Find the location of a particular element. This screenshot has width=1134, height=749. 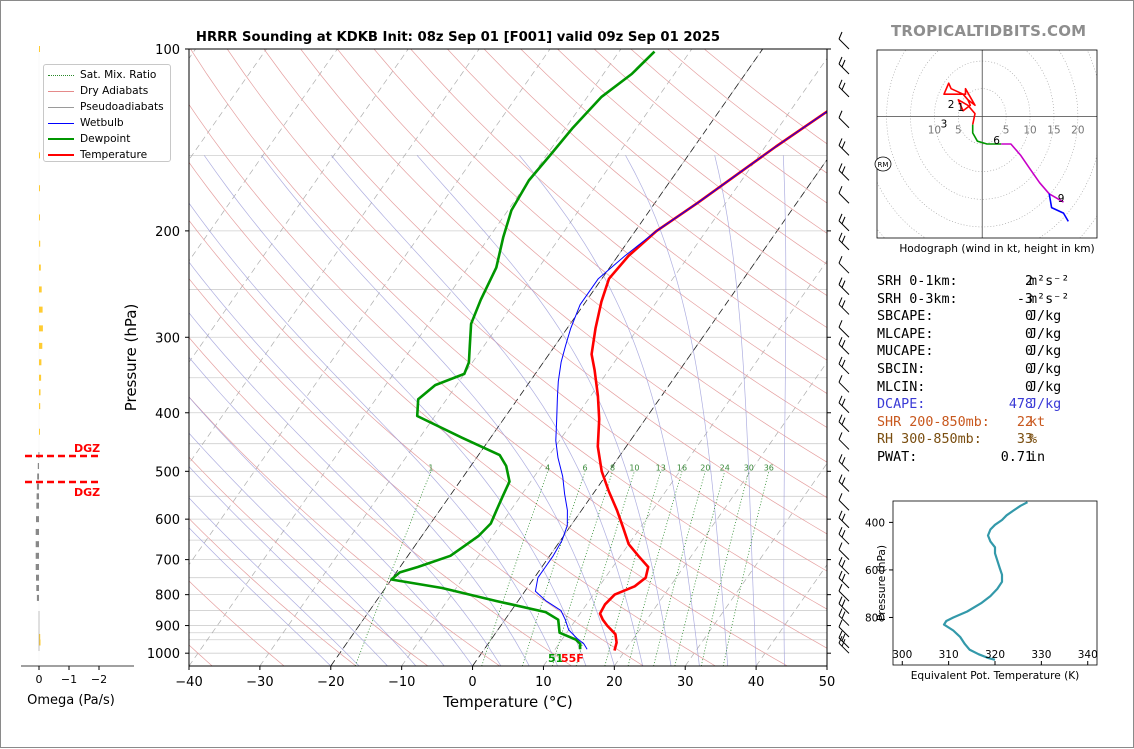

x-axis-label: Temperature (°C) is located at coordinates (507, 702).